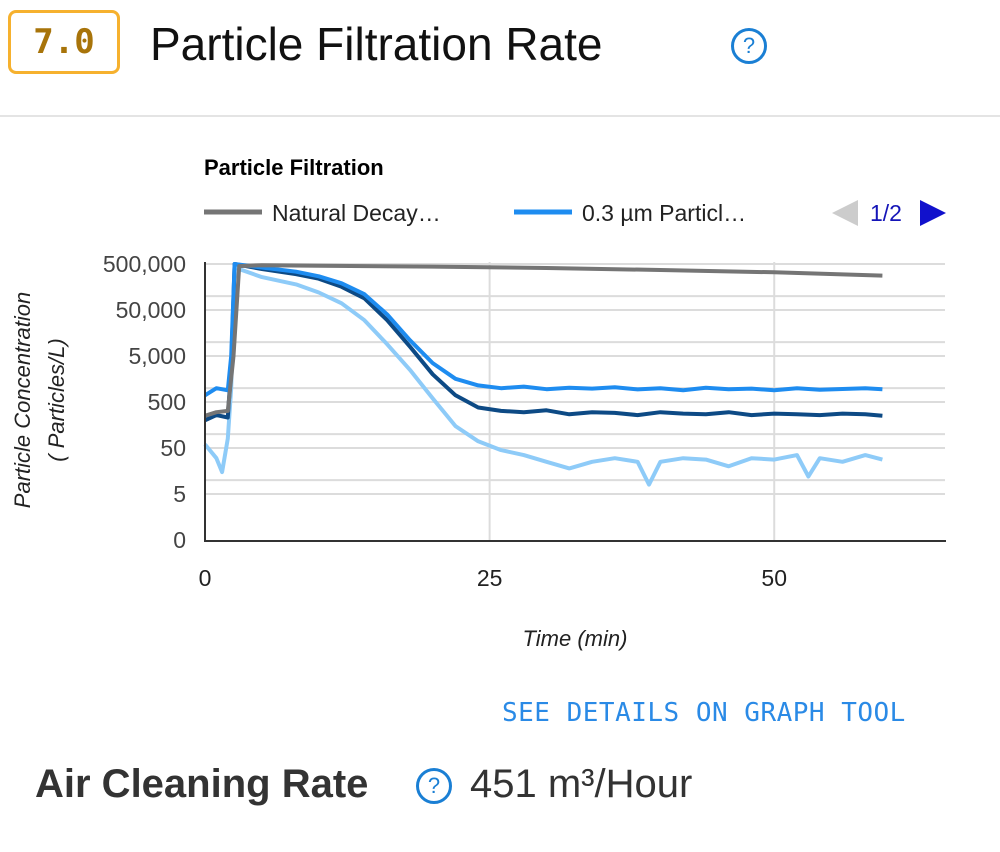  Describe the element at coordinates (144, 264) in the screenshot. I see `y-tick-label: 500,000` at that location.